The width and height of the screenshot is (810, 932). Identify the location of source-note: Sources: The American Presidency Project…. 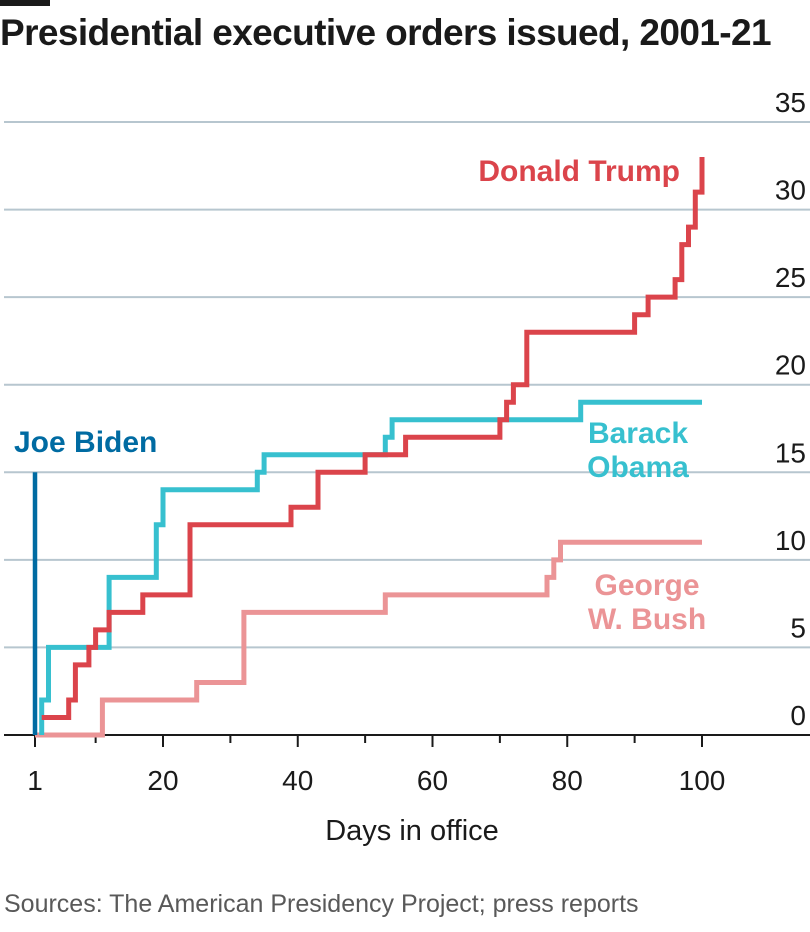
(321, 904).